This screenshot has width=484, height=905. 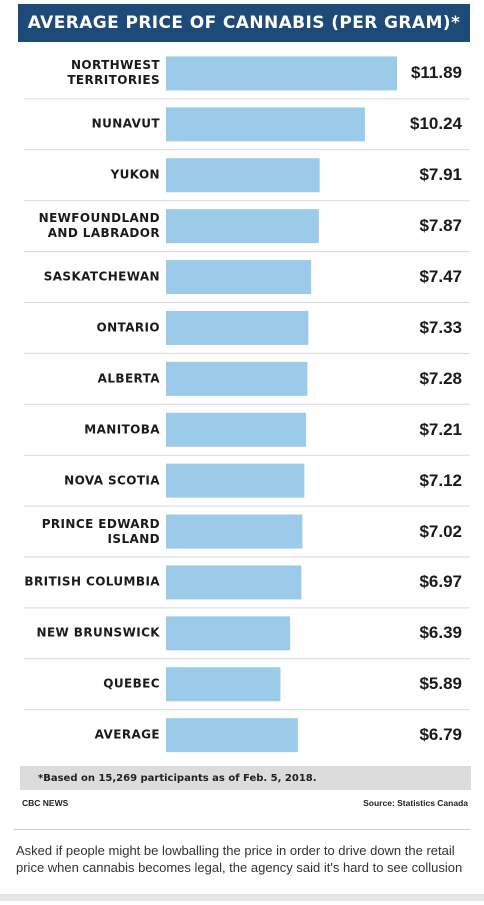 I want to click on divider, so click(x=242, y=829).